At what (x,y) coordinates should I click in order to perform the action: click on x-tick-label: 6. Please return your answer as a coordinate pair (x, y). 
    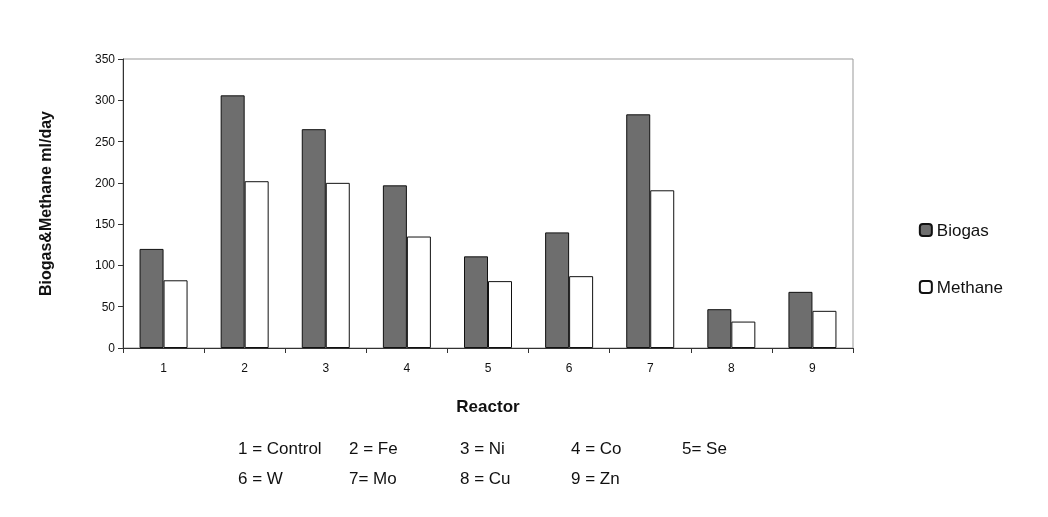
    Looking at the image, I should click on (569, 368).